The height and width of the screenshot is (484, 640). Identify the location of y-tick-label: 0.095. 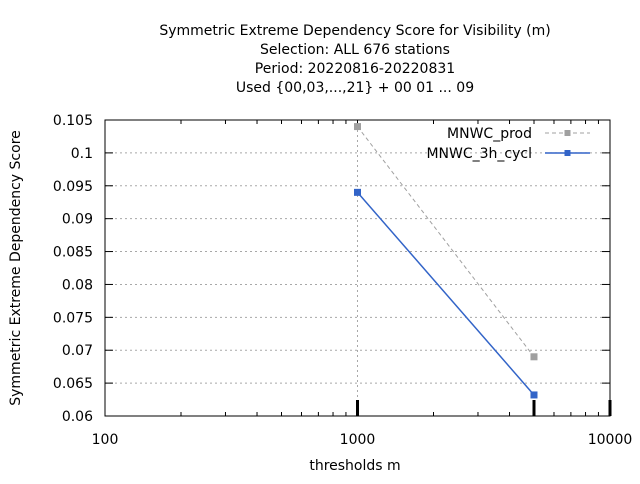
(73, 187).